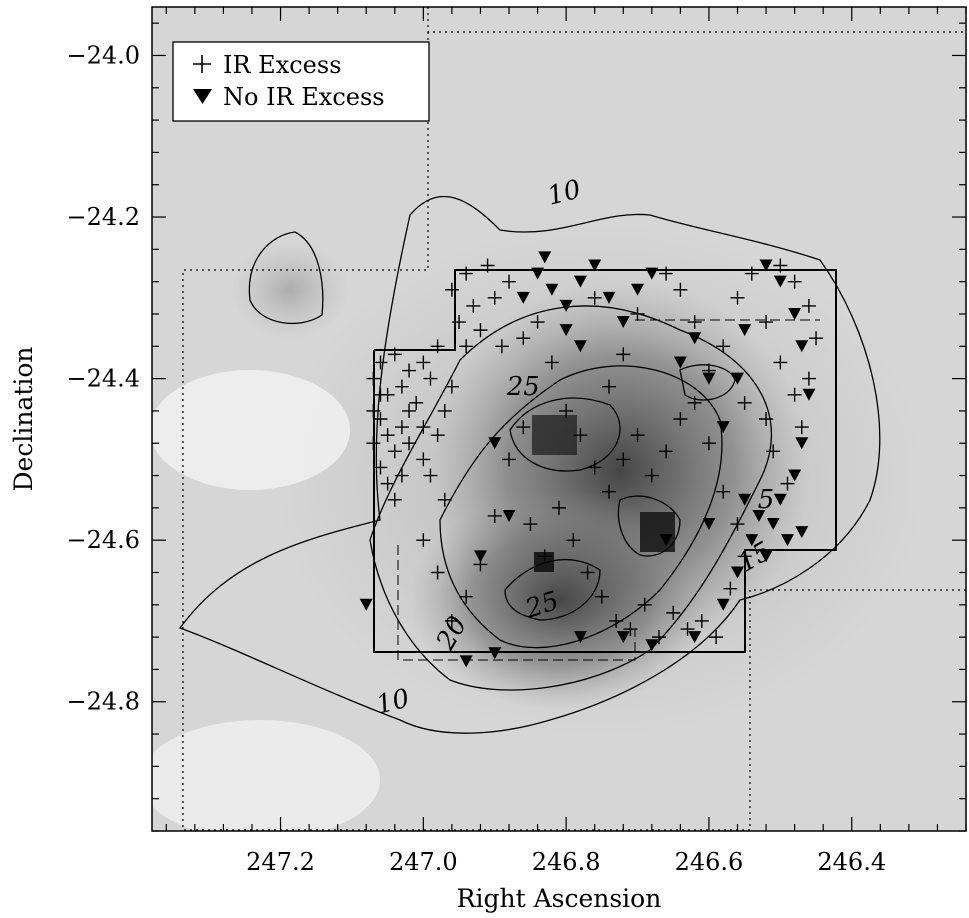 This screenshot has height=918, width=969. Describe the element at coordinates (103, 702) in the screenshot. I see `y-tick-label: −24.8` at that location.